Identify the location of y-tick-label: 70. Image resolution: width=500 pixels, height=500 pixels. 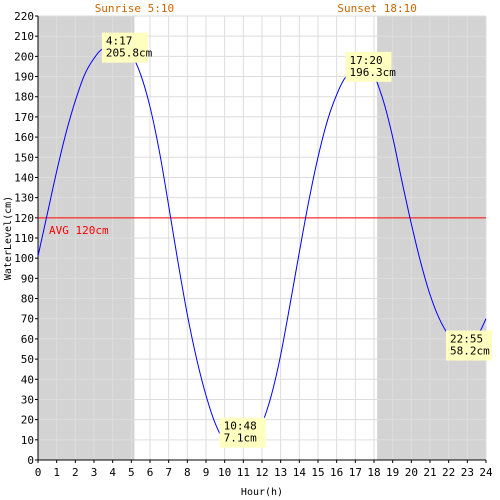
(27, 319).